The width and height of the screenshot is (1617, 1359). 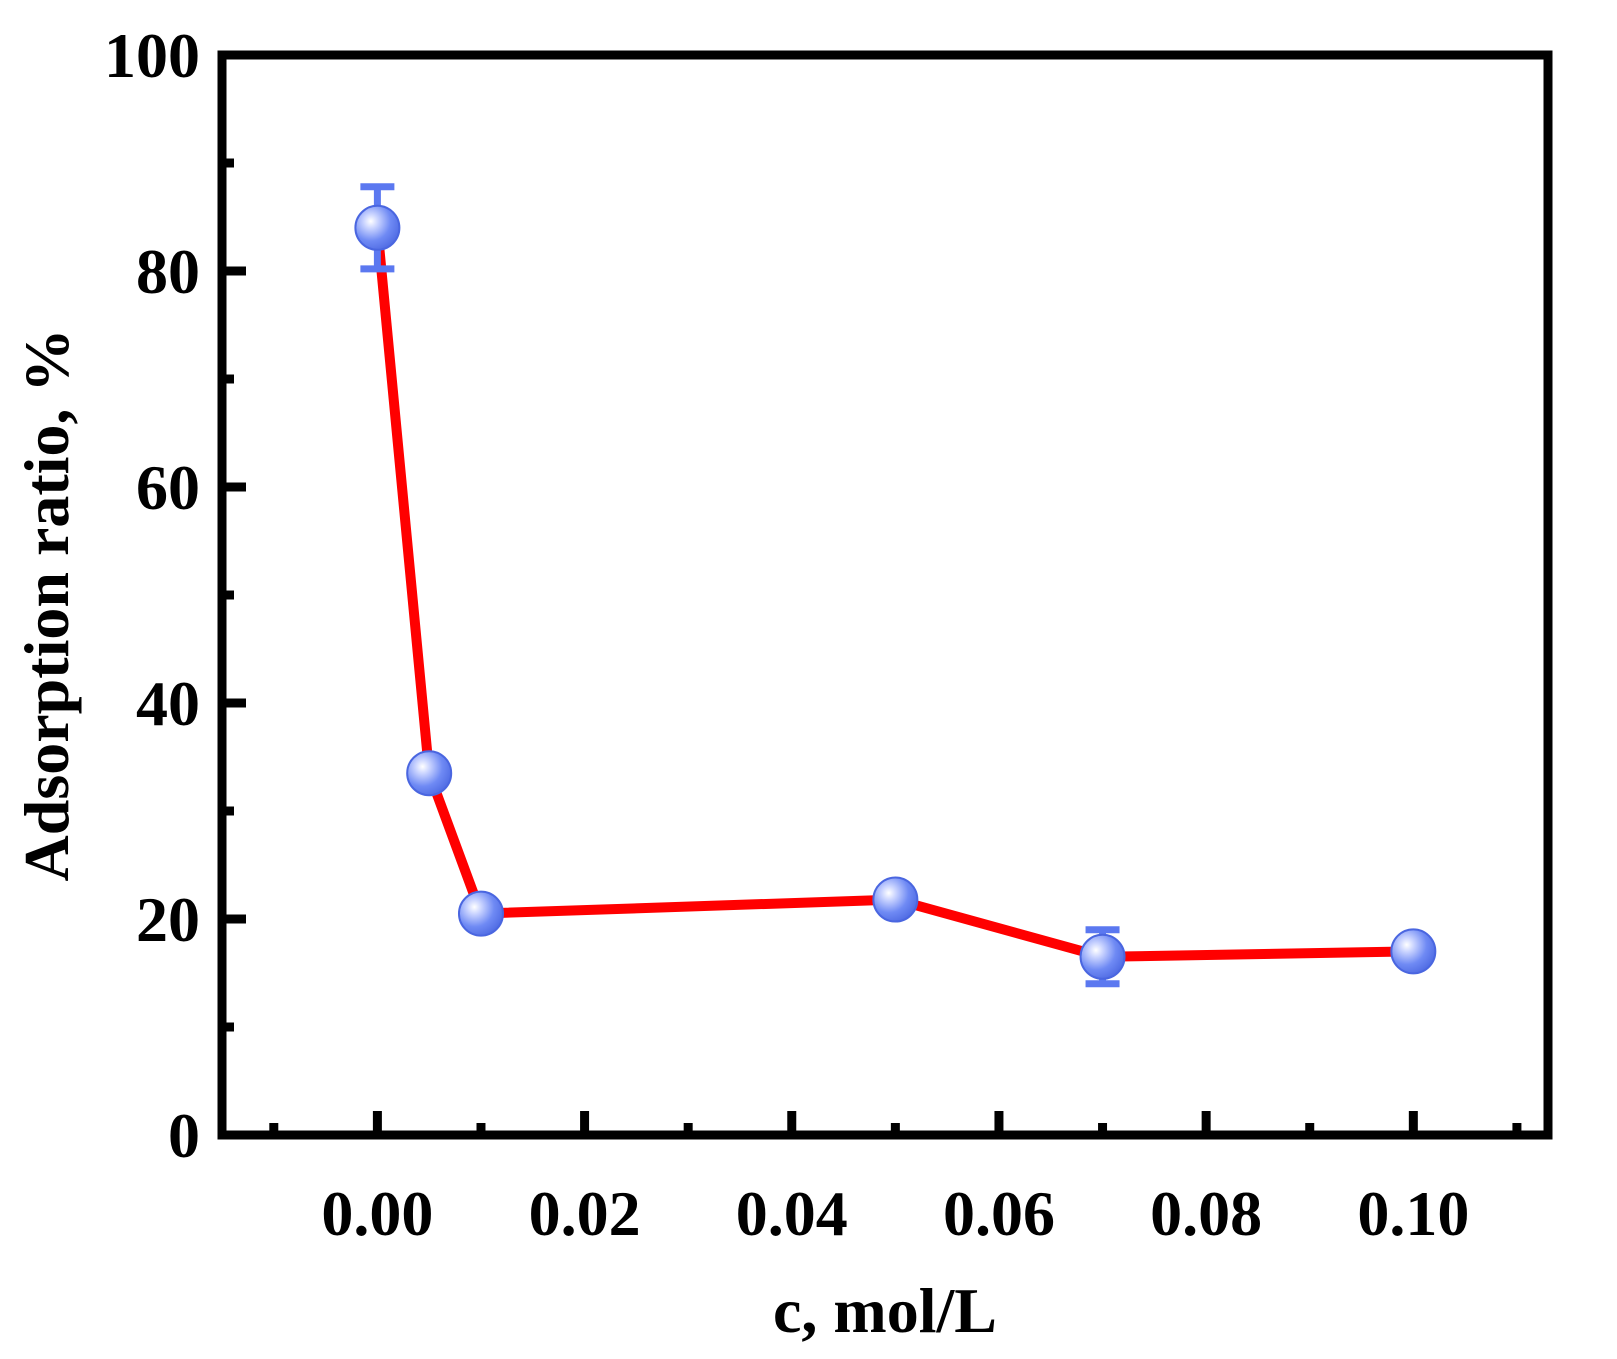 I want to click on y-tick-label: 100, so click(x=152, y=55).